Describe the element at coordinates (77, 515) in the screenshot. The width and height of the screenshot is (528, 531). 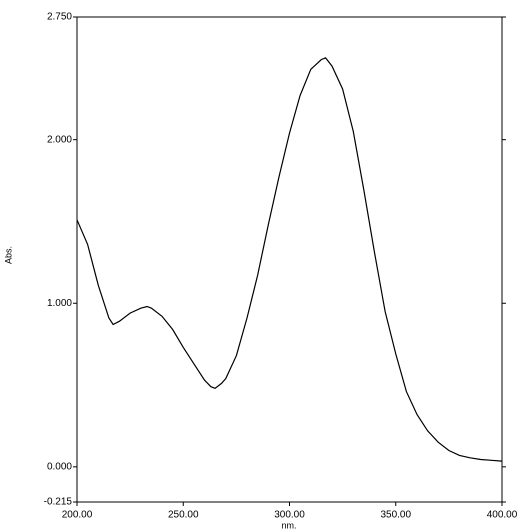
I see `x-tick-label: 200.00` at that location.